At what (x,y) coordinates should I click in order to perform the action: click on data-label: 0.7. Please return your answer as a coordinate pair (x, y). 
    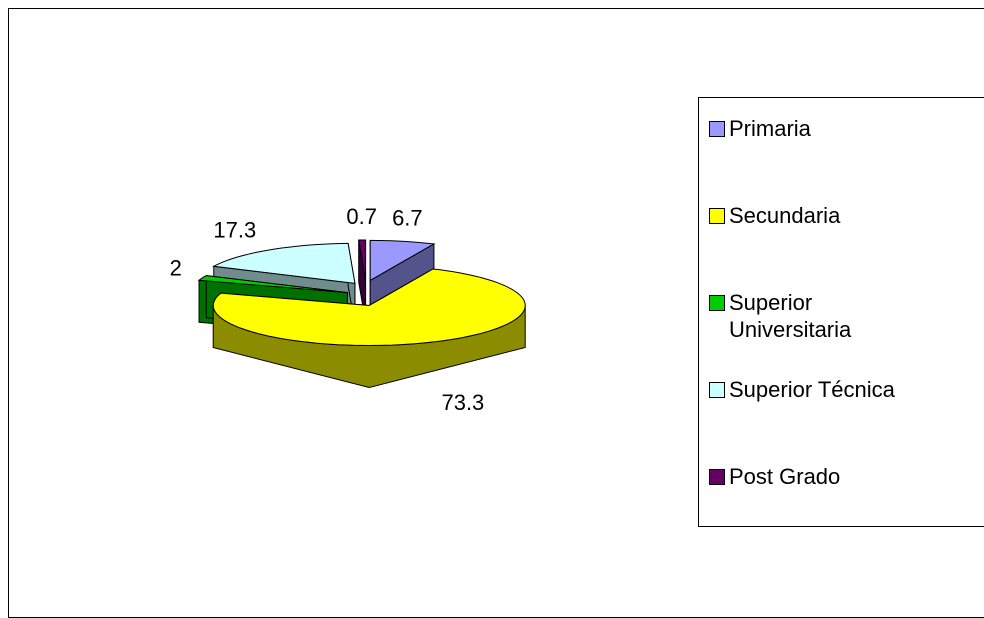
    Looking at the image, I should click on (361, 216).